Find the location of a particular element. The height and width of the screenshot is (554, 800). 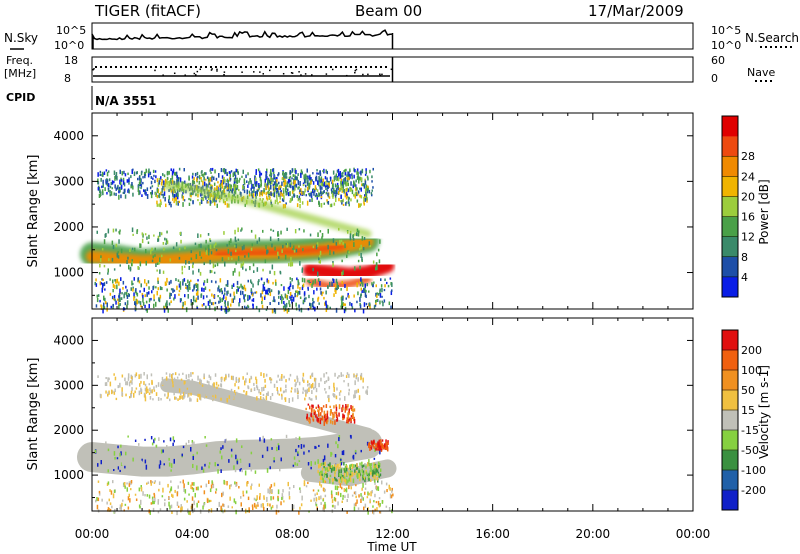

y-tick-label: 2000 is located at coordinates (68, 430).